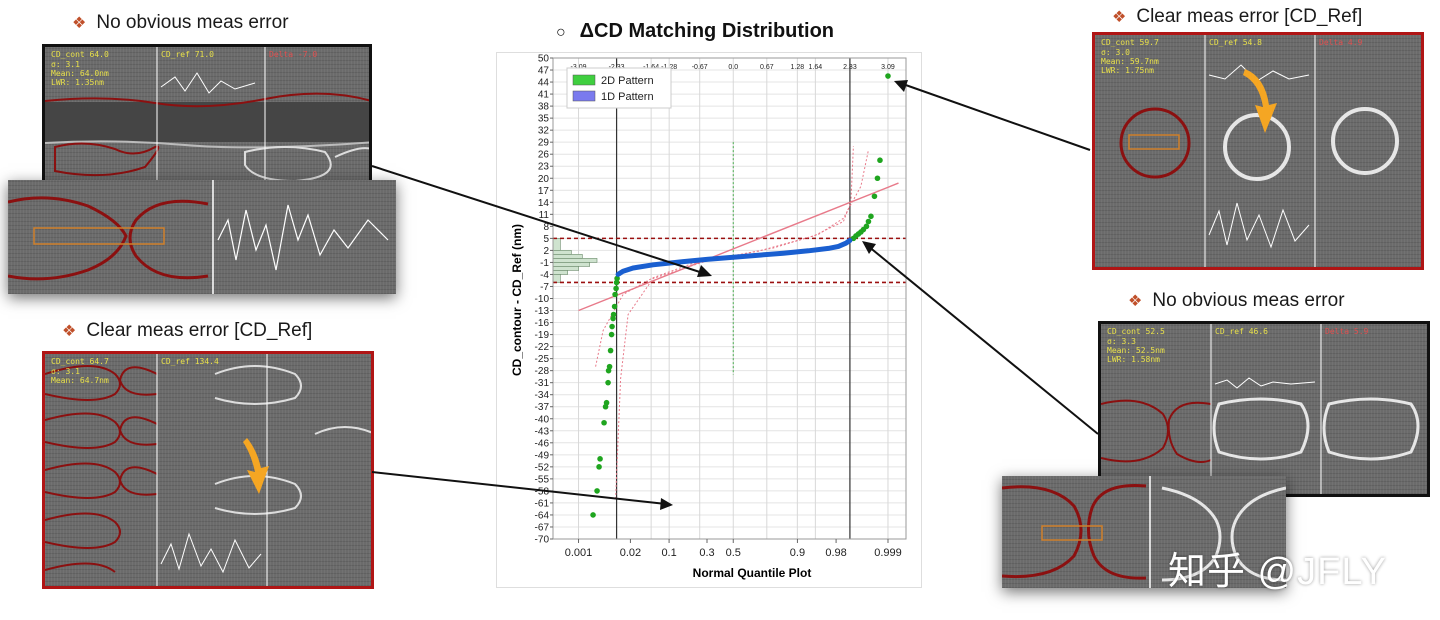 The height and width of the screenshot is (620, 1440). Describe the element at coordinates (293, 54) in the screenshot. I see `delta-label: Delta -7.0` at that location.